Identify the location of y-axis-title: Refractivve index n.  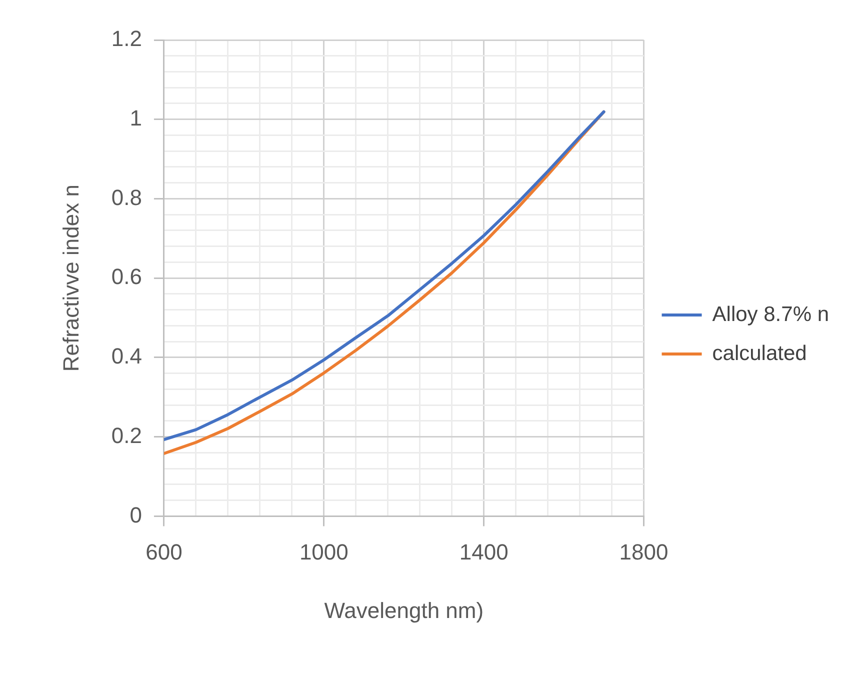
(71, 278).